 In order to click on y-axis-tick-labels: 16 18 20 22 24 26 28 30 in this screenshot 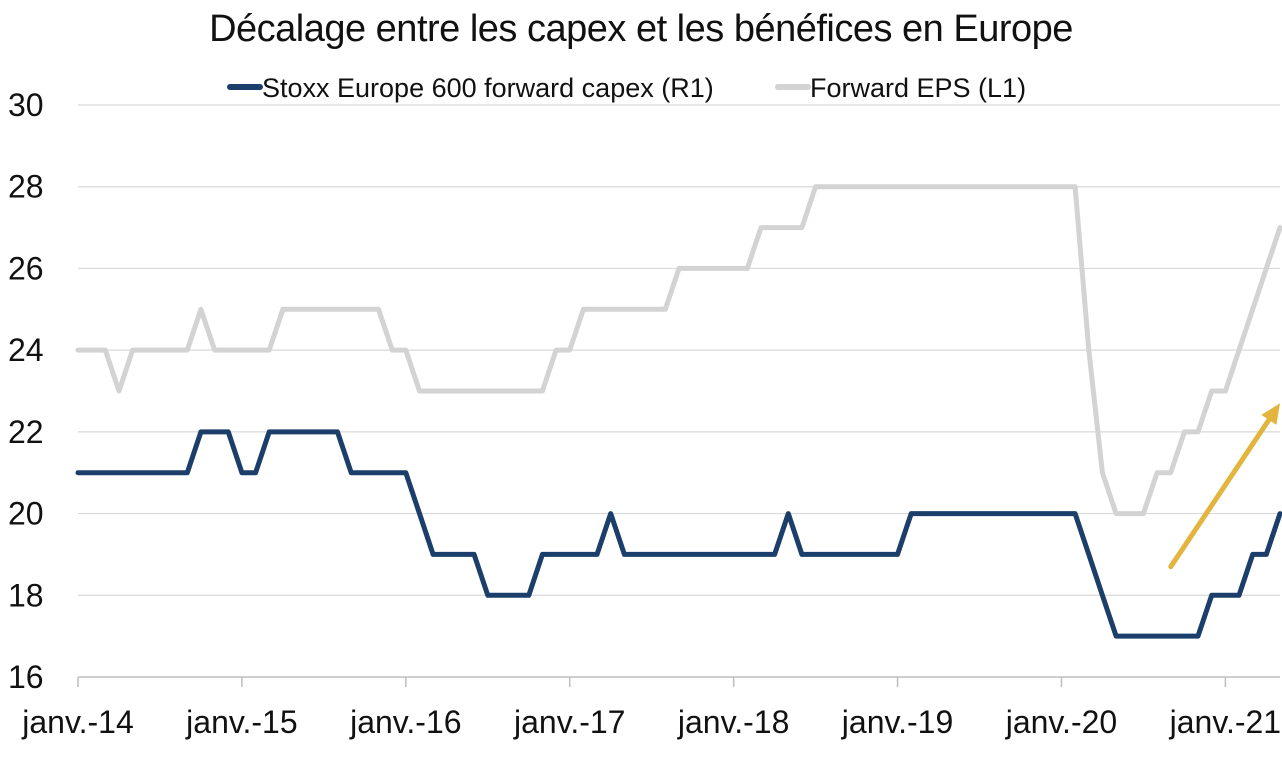, I will do `click(26, 391)`.